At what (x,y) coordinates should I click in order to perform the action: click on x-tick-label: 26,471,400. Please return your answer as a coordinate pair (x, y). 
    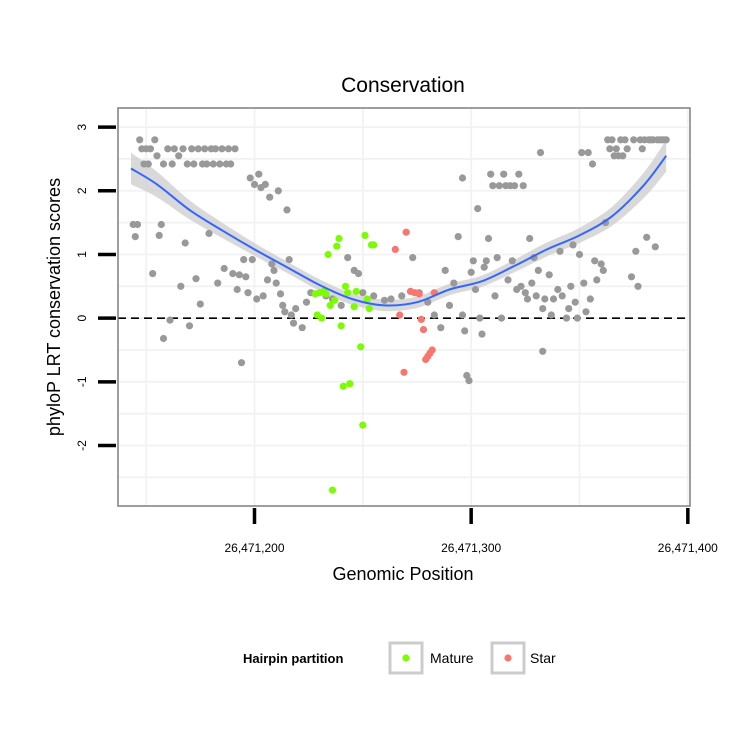
    Looking at the image, I should click on (688, 548).